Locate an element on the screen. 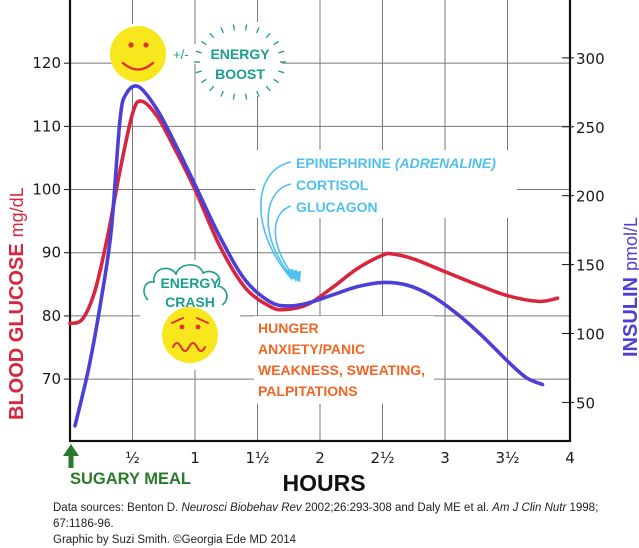  left-axis-ticks: 70 80 90 100 110 120 is located at coordinates (51, 221).